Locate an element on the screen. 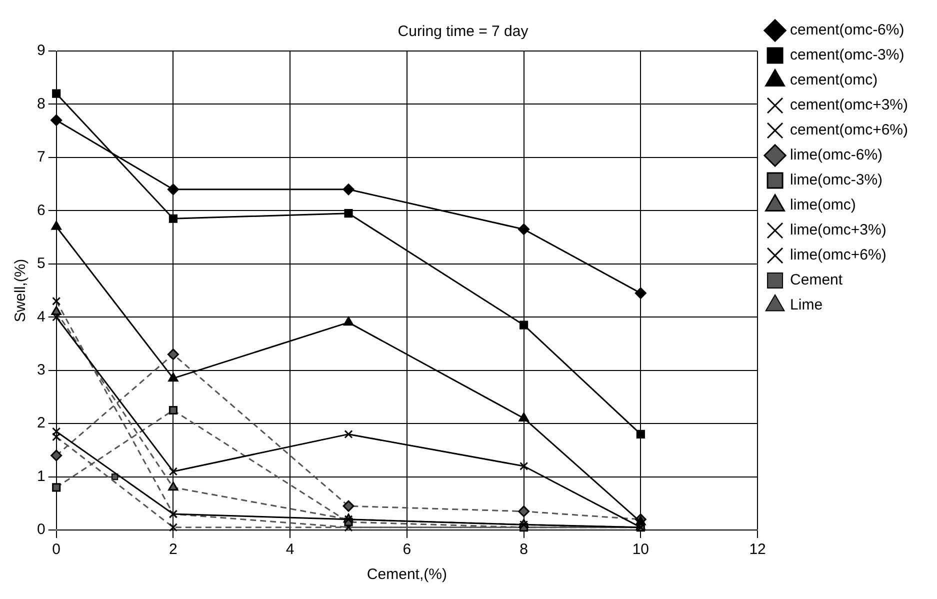 This screenshot has width=937, height=599. x-tick-label: 6 is located at coordinates (407, 549).